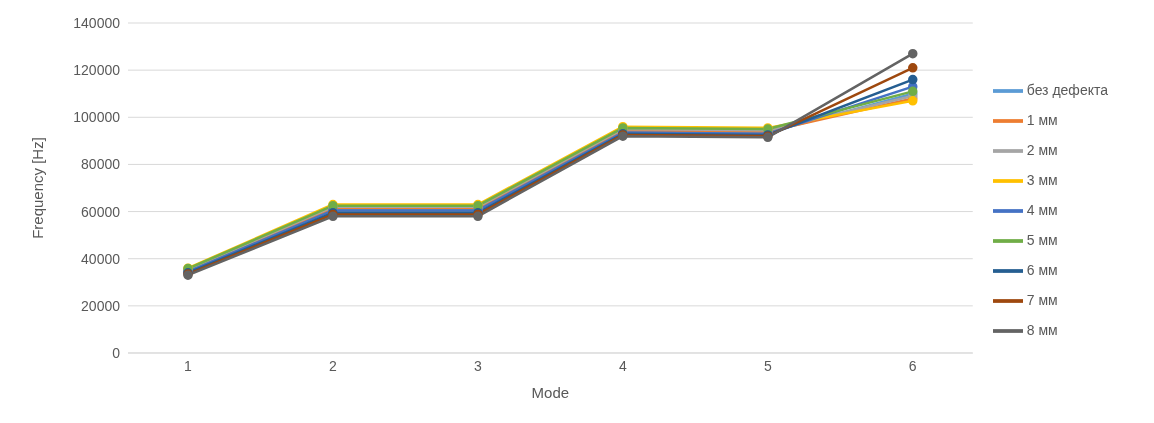 The height and width of the screenshot is (423, 1154). What do you see at coordinates (1042, 119) in the screenshot?
I see `legend-label: 1 мм` at bounding box center [1042, 119].